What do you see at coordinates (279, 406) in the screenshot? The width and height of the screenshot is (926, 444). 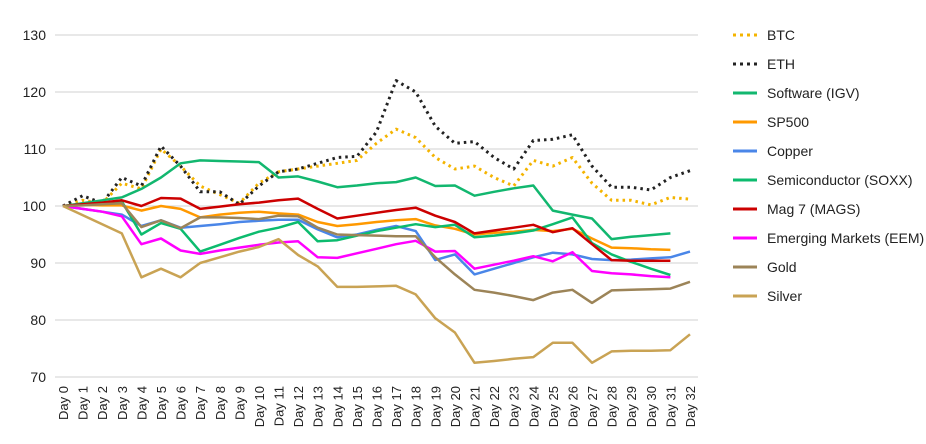 I see `x-tick-label: Day 11` at bounding box center [279, 406].